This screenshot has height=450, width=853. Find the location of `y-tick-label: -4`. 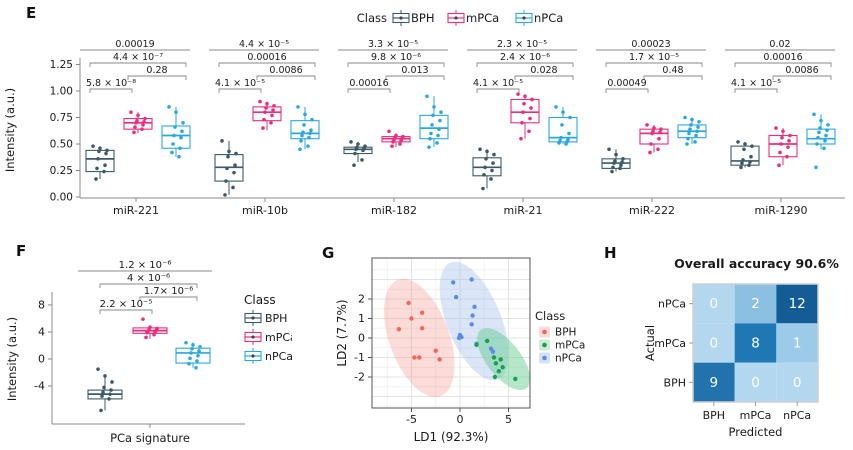

y-tick-label: -4 is located at coordinates (39, 386).